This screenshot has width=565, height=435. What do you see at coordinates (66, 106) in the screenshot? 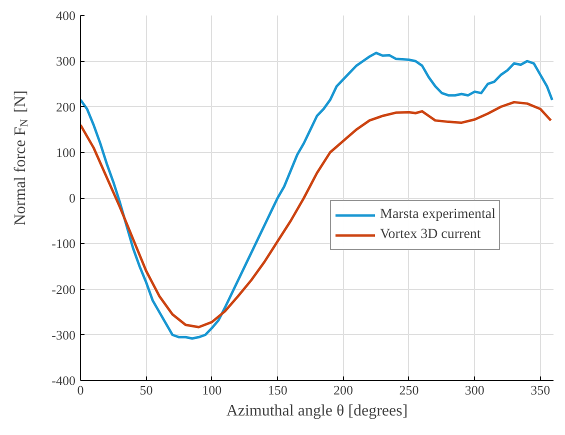
I see `y-tick-label: 200` at bounding box center [66, 106].